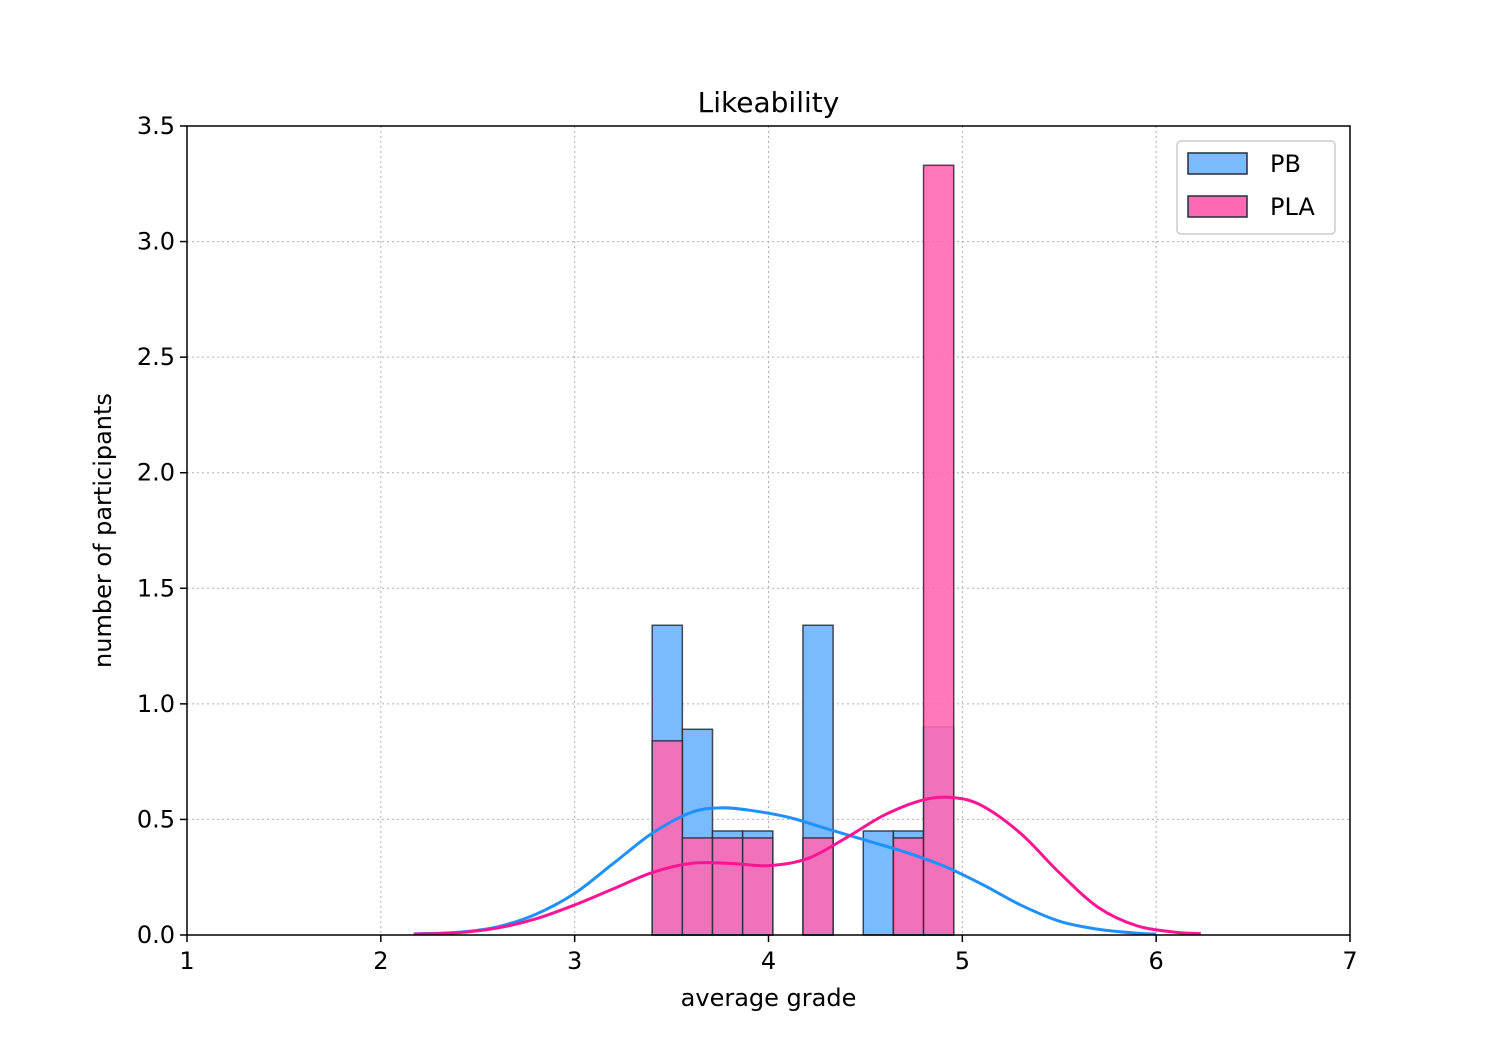 This screenshot has height=1050, width=1500. What do you see at coordinates (380, 961) in the screenshot?
I see `x-tick-label: 2` at bounding box center [380, 961].